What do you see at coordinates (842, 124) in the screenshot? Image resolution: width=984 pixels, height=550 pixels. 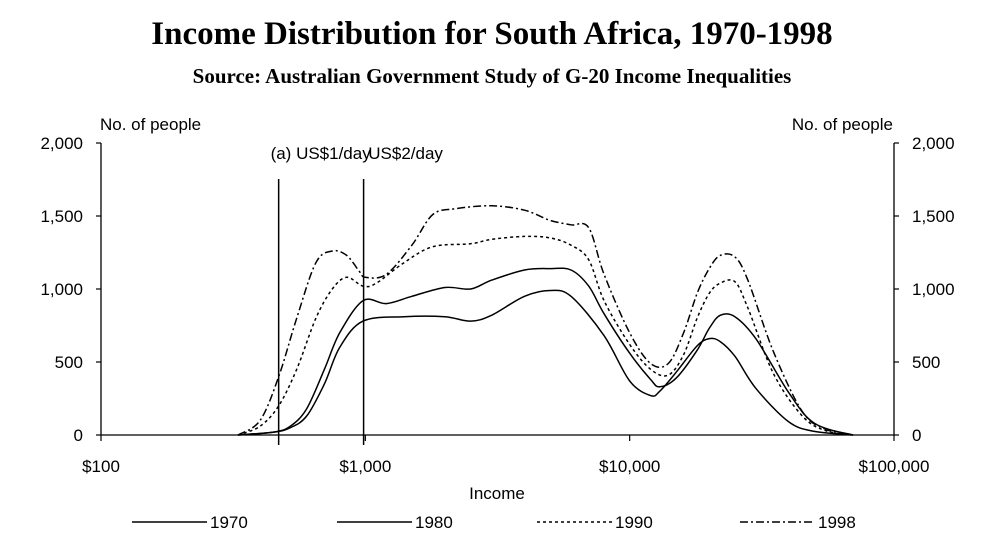 I see `right-axis-title: No. of people` at bounding box center [842, 124].